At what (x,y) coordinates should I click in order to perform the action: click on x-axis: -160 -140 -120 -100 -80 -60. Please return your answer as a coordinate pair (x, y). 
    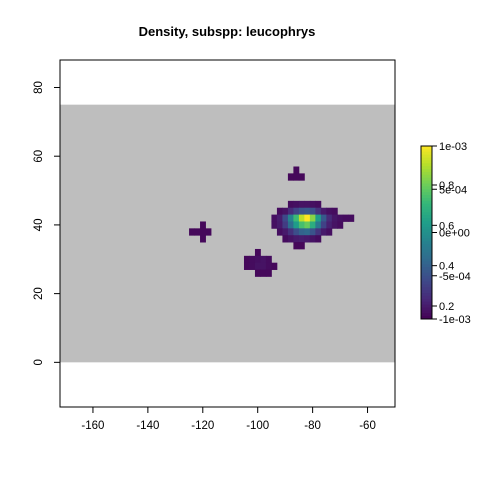
    Looking at the image, I should click on (228, 419).